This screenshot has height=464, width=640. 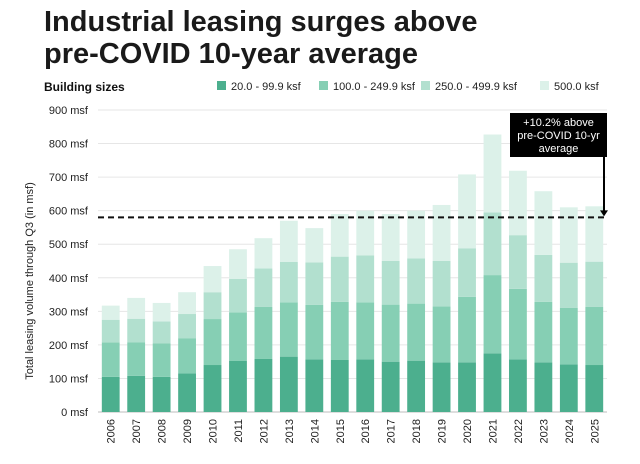 What do you see at coordinates (493, 431) in the screenshot?
I see `x-tick-label: 2021` at bounding box center [493, 431].